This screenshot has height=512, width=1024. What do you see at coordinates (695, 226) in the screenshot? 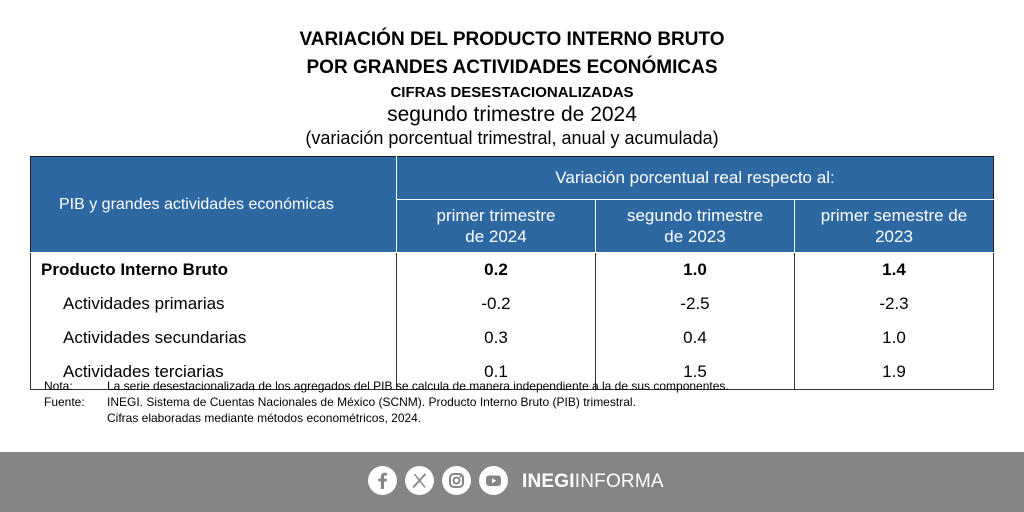
I see `column-header-q2-2023: segundo trimestre de 2023` at bounding box center [695, 226].